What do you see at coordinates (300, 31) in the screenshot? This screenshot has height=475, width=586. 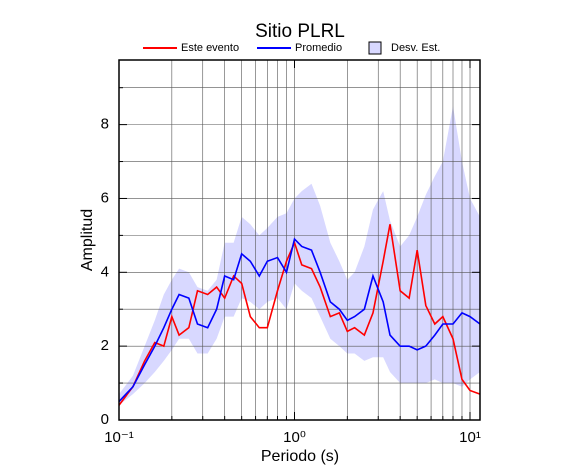 I see `chart-title: Sitio PLRL` at bounding box center [300, 31].